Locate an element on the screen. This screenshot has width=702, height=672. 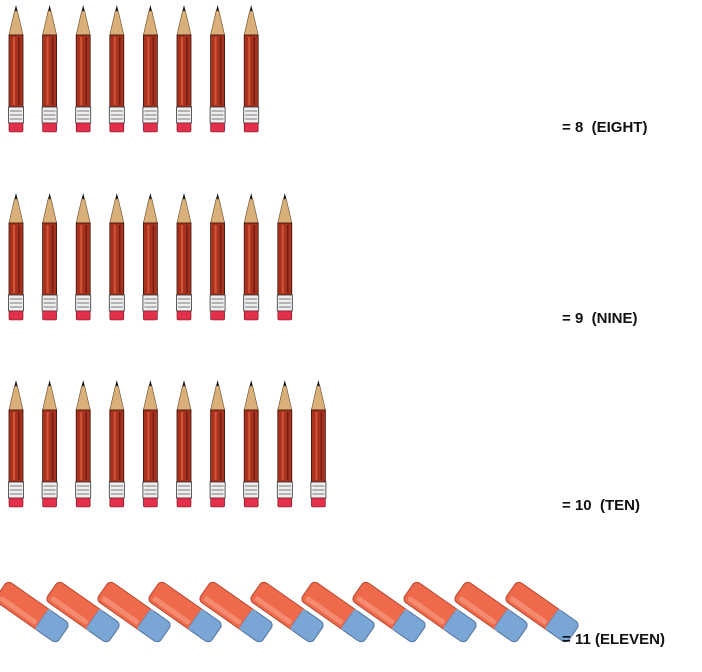
count-word: (EIGHT) is located at coordinates (620, 127).